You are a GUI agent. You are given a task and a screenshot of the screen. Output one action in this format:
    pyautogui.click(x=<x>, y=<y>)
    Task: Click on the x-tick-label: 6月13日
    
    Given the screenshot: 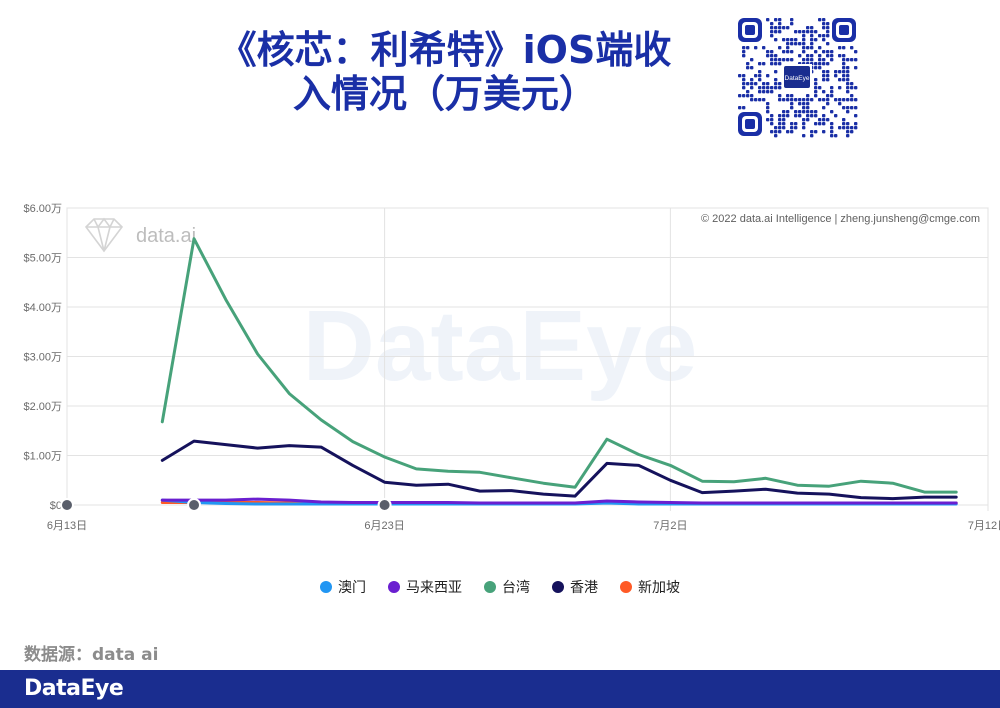 What is the action you would take?
    pyautogui.click(x=67, y=526)
    